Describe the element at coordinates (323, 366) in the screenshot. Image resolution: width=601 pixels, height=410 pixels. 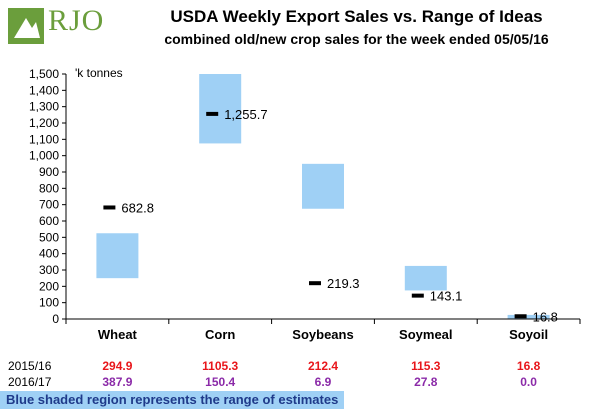
I see `table-cell: 212.4` at that location.